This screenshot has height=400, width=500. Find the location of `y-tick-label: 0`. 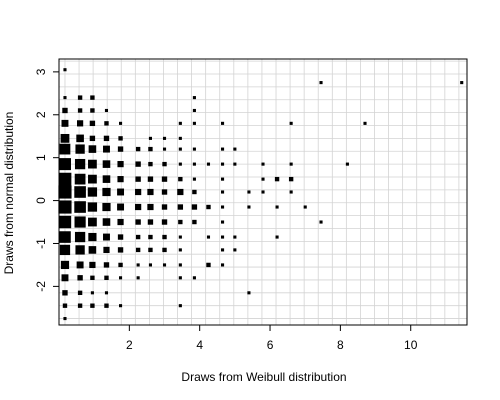

y-tick-label: 0 is located at coordinates (41, 200).